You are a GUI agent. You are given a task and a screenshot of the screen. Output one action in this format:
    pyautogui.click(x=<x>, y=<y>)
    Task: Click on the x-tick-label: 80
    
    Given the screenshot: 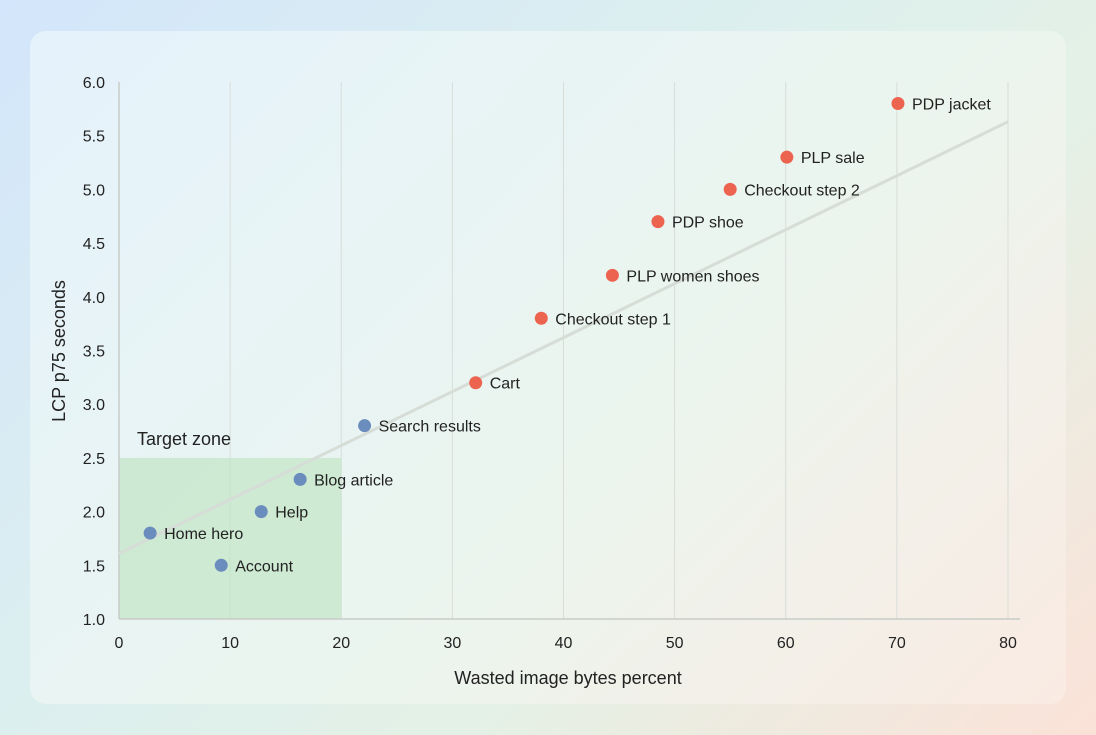 What is the action you would take?
    pyautogui.click(x=1008, y=643)
    